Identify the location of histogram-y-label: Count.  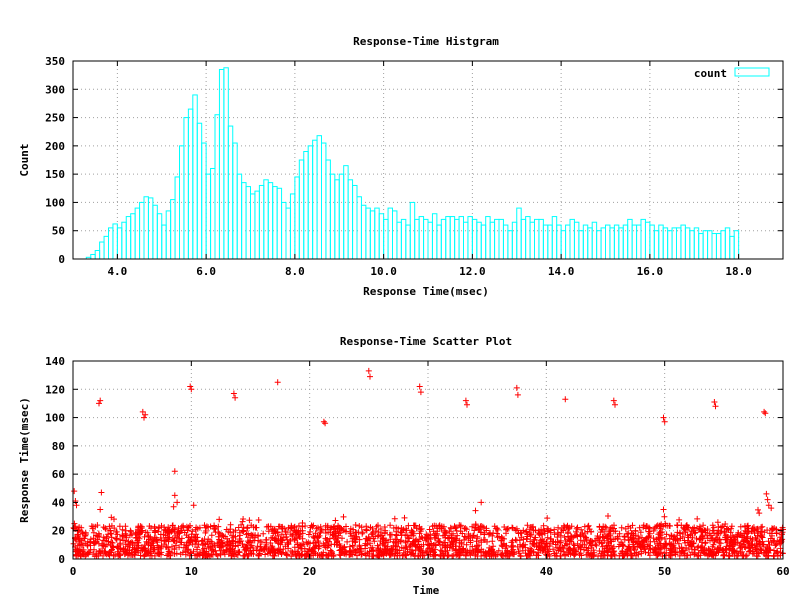
(24, 159).